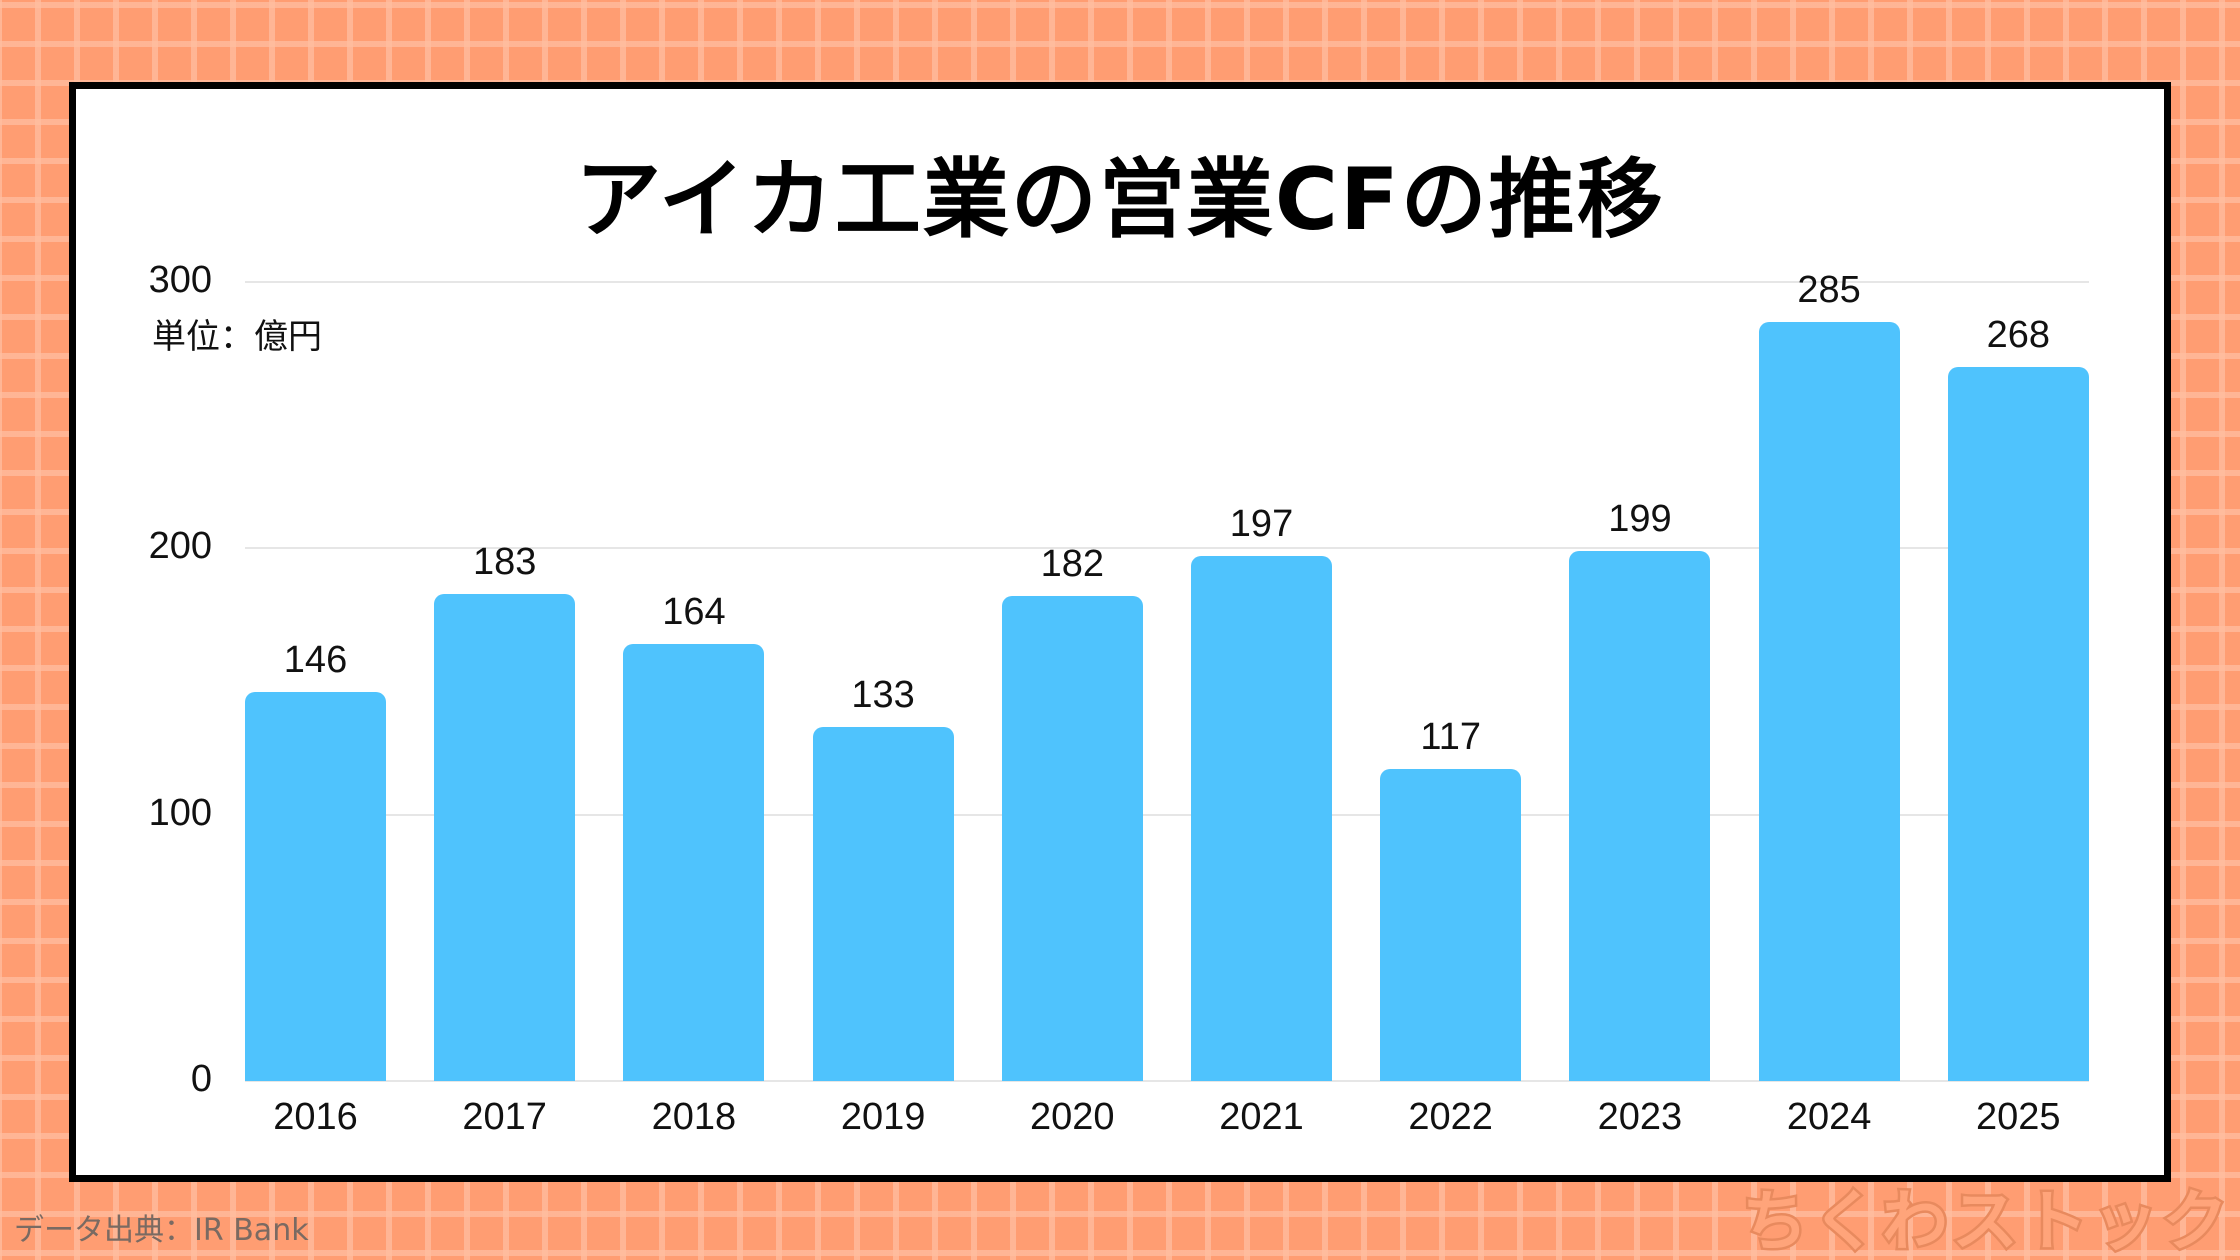 The height and width of the screenshot is (1260, 2240). I want to click on data-source: データ出典：IR Bank, so click(161, 1230).